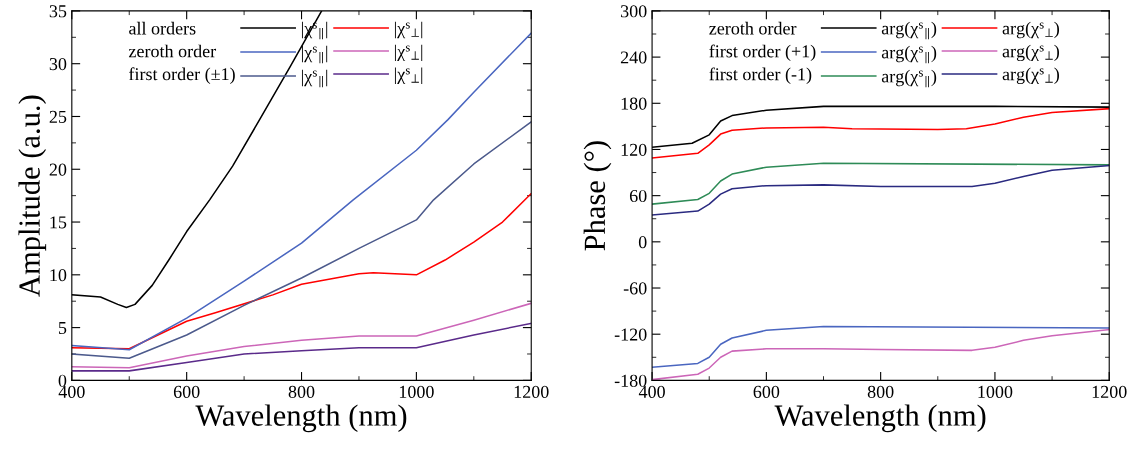  Describe the element at coordinates (638, 196) in the screenshot. I see `y-tick-label: 60` at that location.